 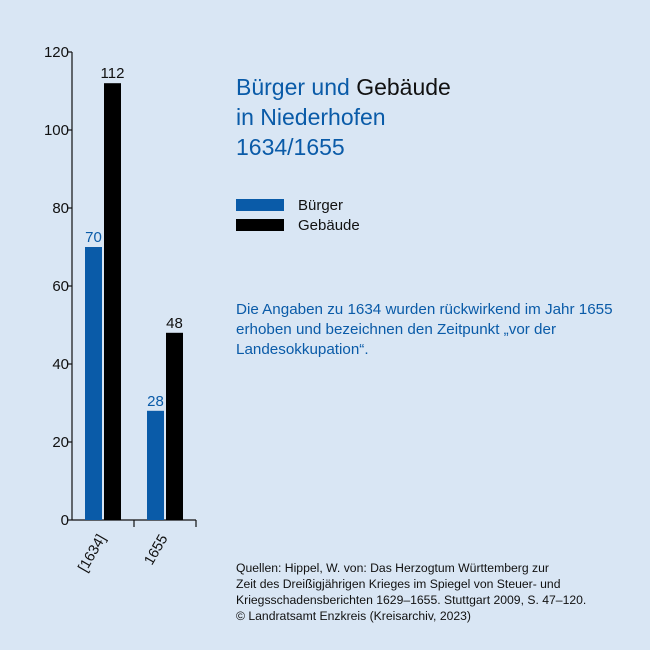 What do you see at coordinates (60, 364) in the screenshot?
I see `y-tick-label: 40` at bounding box center [60, 364].